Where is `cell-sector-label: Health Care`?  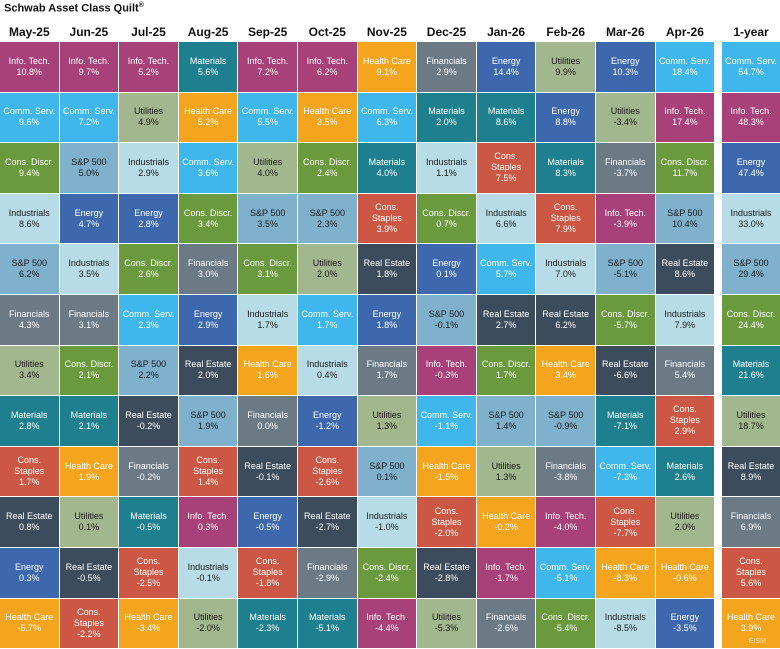 cell-sector-label: Health Care is located at coordinates (446, 465).